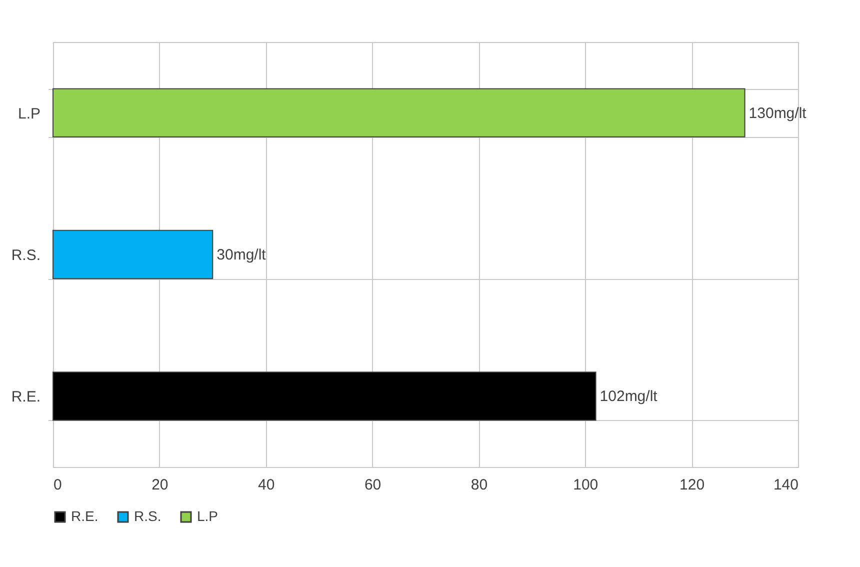  I want to click on x-tick-label: 40, so click(266, 485).